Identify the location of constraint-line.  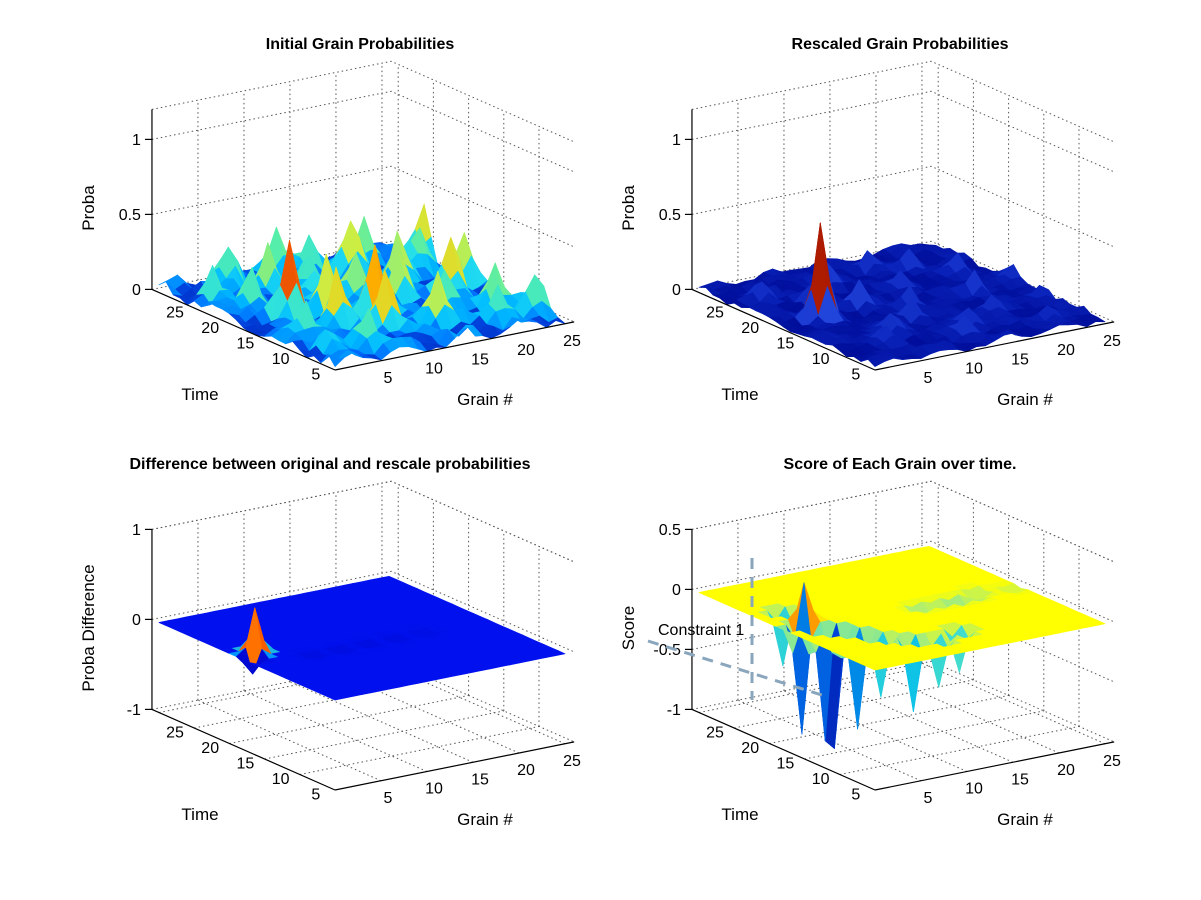
(736, 668).